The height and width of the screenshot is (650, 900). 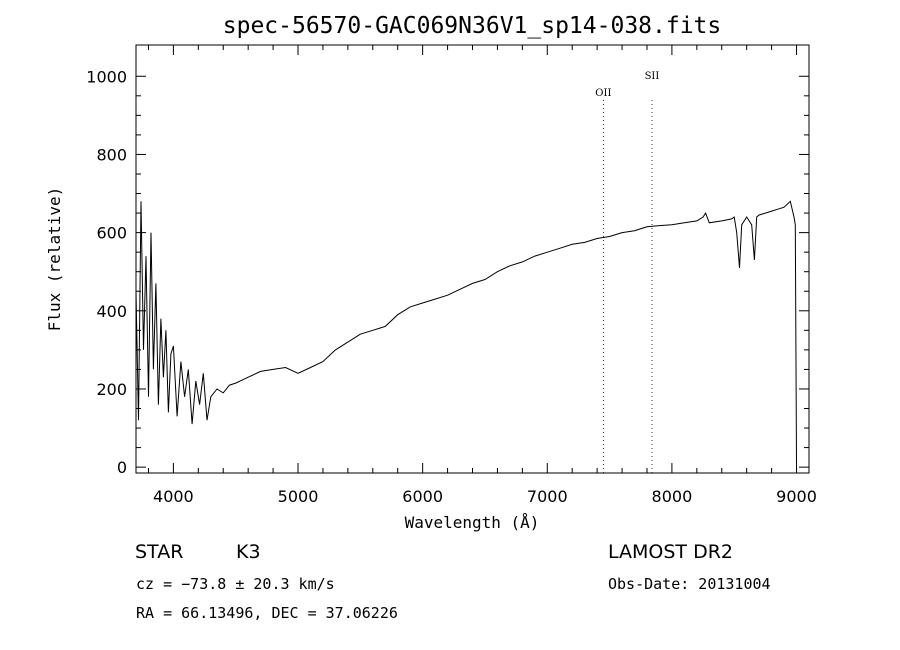 I want to click on y-tick-label: 800, so click(x=111, y=154).